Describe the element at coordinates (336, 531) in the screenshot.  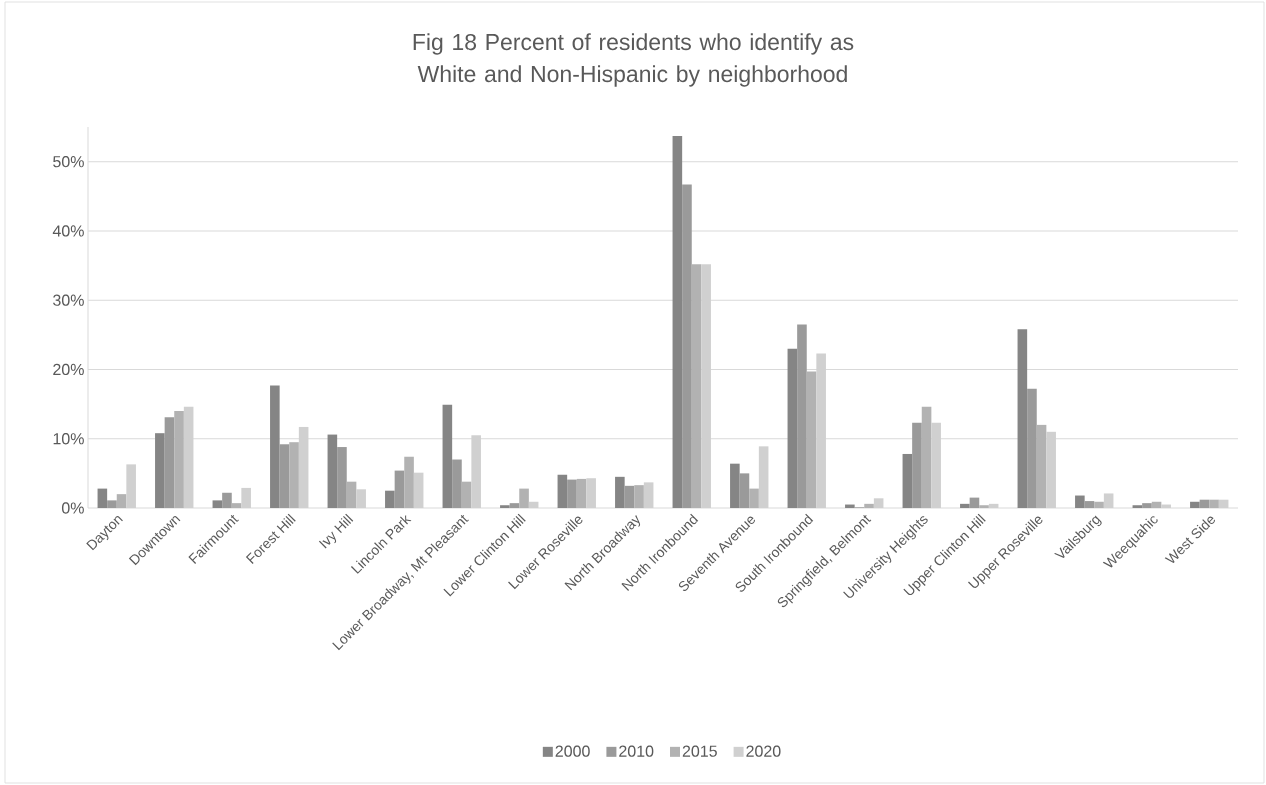
I see `x-tick-label: Ivy Hill` at that location.